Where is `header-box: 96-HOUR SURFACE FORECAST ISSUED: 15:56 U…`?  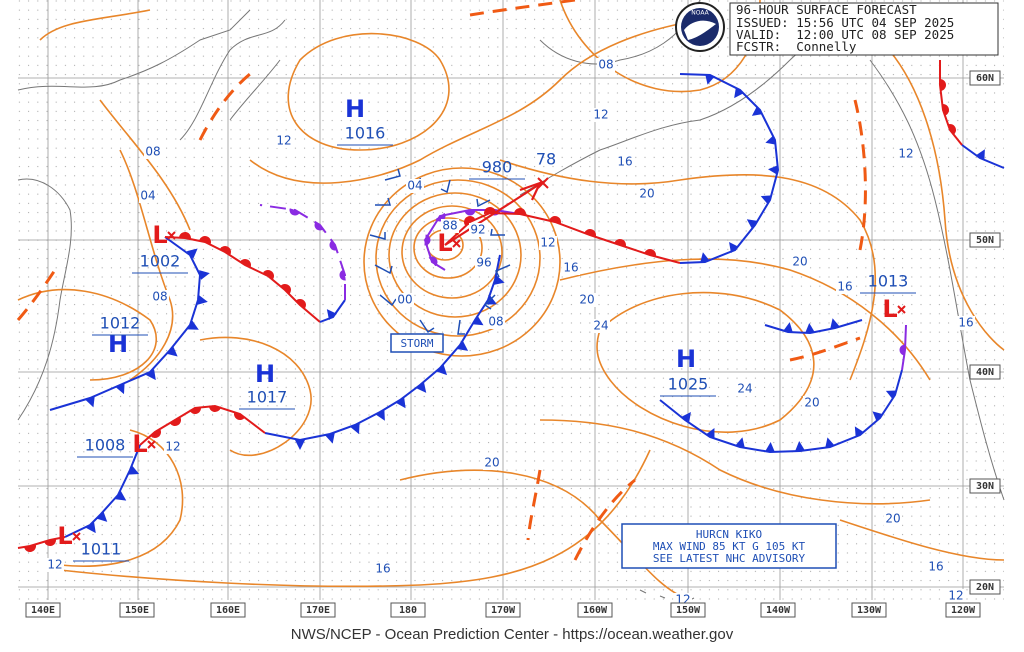 header-box: 96-HOUR SURFACE FORECAST ISSUED: 15:56 U… is located at coordinates (837, 29).